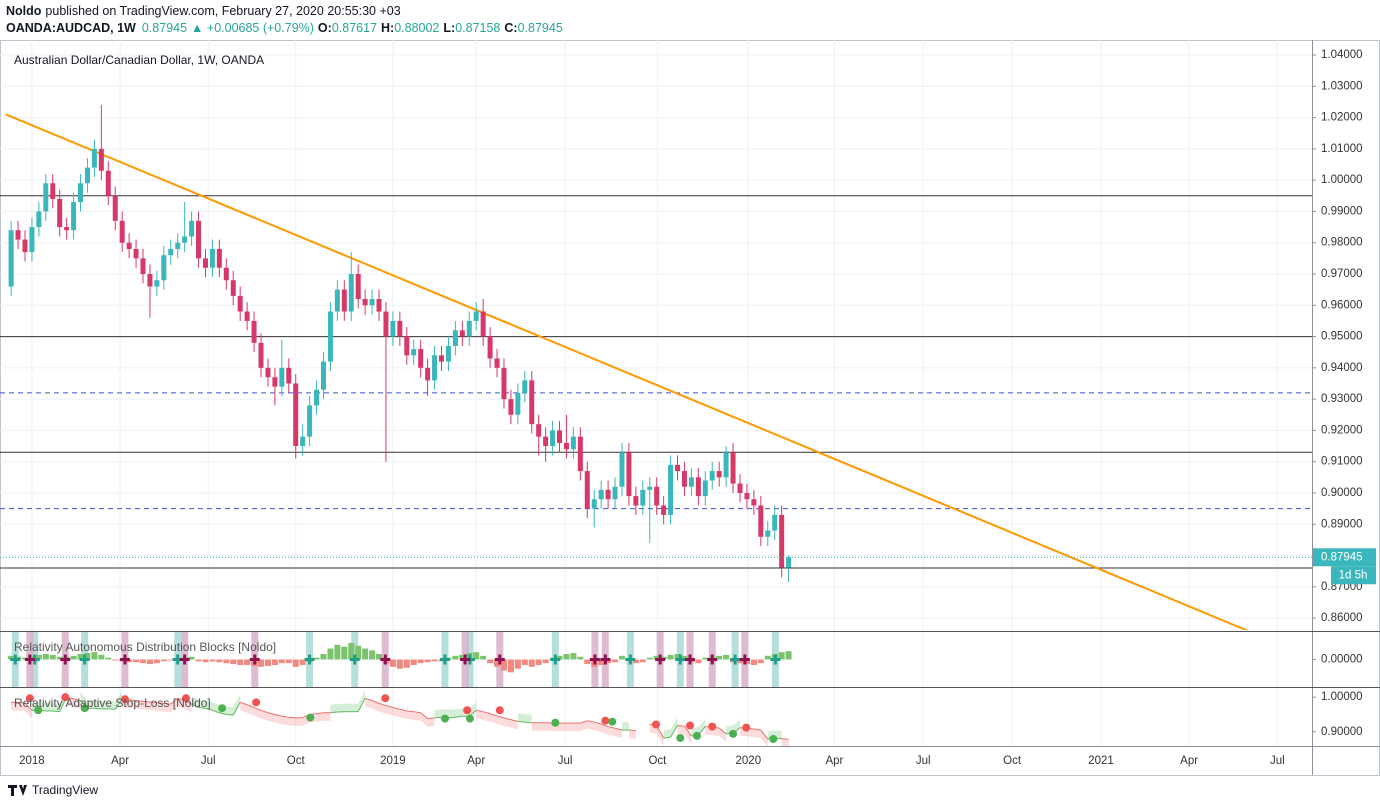 Image resolution: width=1380 pixels, height=810 pixels. Describe the element at coordinates (1101, 761) in the screenshot. I see `x-tick-label: 2021` at that location.